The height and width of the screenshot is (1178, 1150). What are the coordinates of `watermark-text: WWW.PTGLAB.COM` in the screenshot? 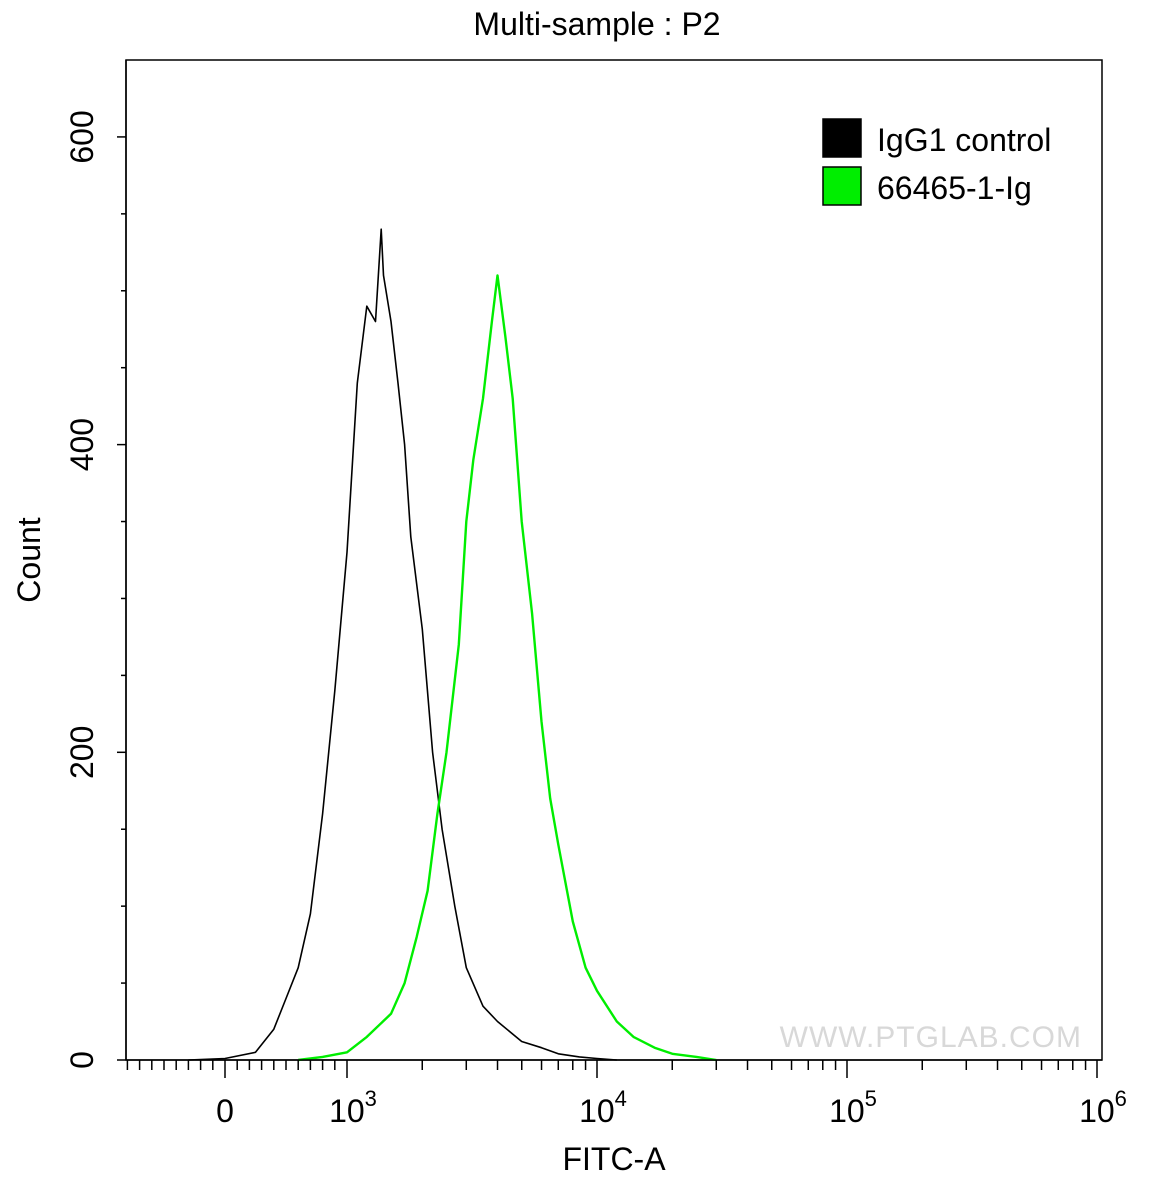 It's located at (931, 1037).